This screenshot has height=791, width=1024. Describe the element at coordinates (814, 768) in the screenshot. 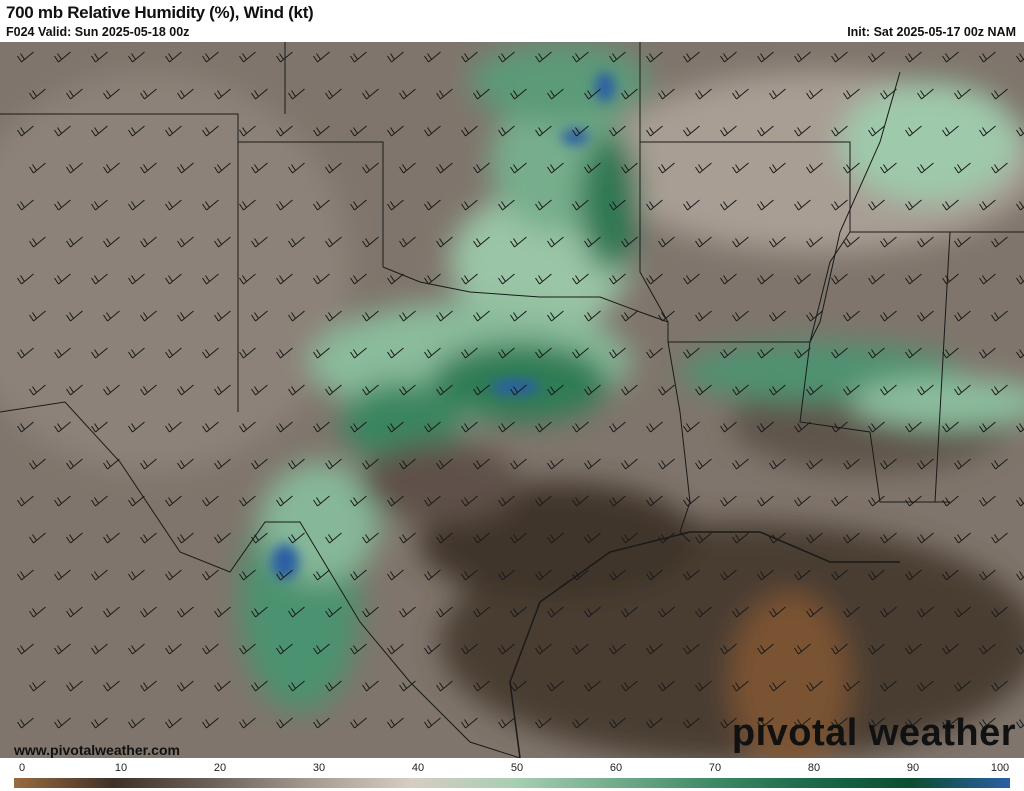

I see `colorbar-tick: 80` at that location.